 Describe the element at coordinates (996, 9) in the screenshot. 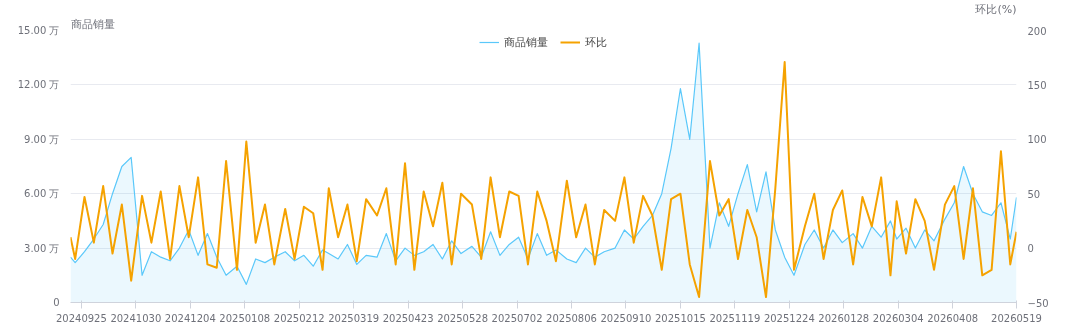

I see `y2-axis-title: 环比(%)` at that location.